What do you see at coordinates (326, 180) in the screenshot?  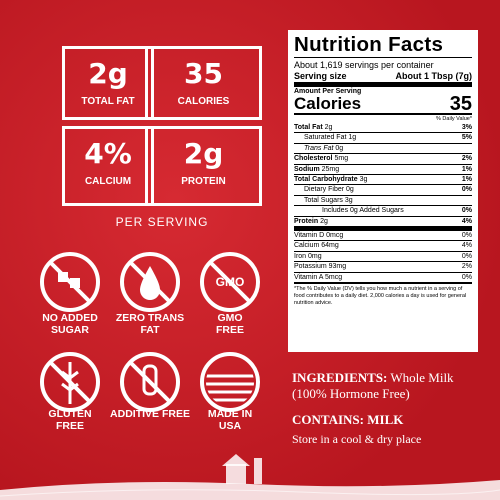 I see `nutrient-name: Total Carbohydrate` at bounding box center [326, 180].